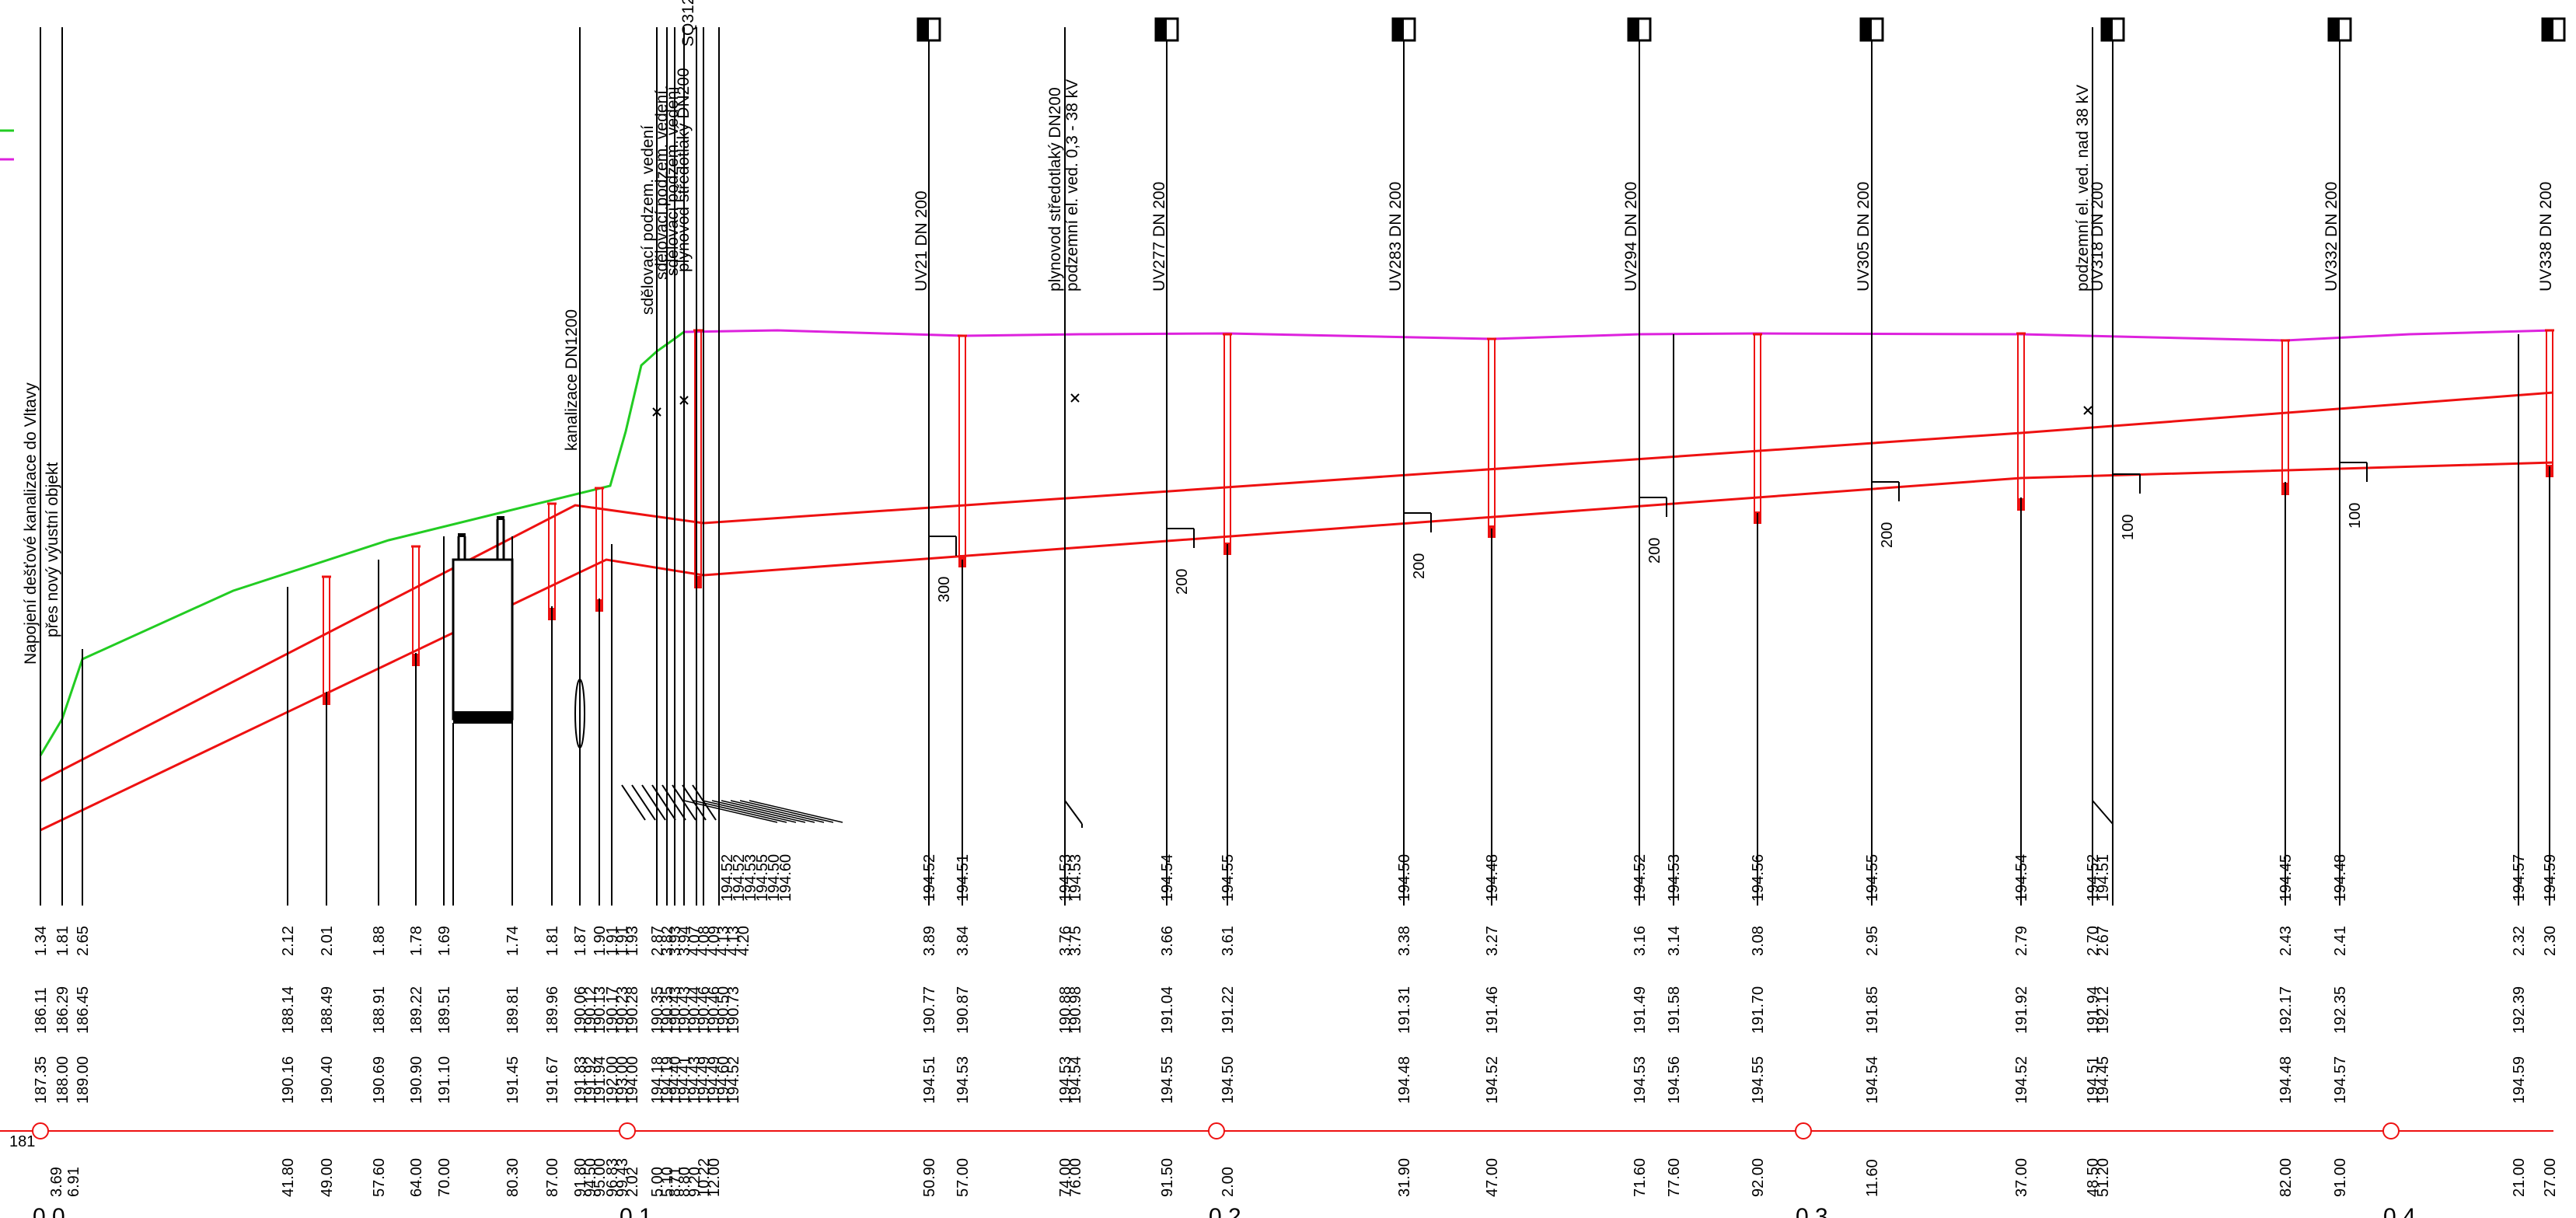  Describe the element at coordinates (1631, 237) in the screenshot. I see `annotation-uv294: UV294 DN 200` at that location.